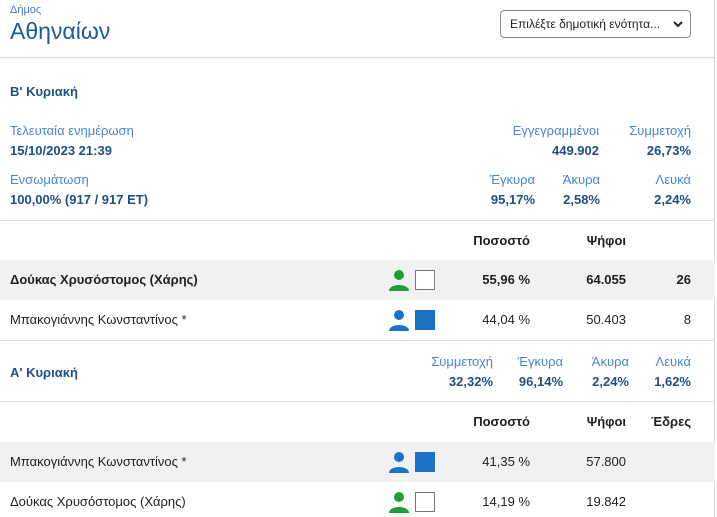 This screenshot has height=517, width=717. Describe the element at coordinates (540, 361) in the screenshot. I see `round-a-valid-label: Έγκυρα` at that location.